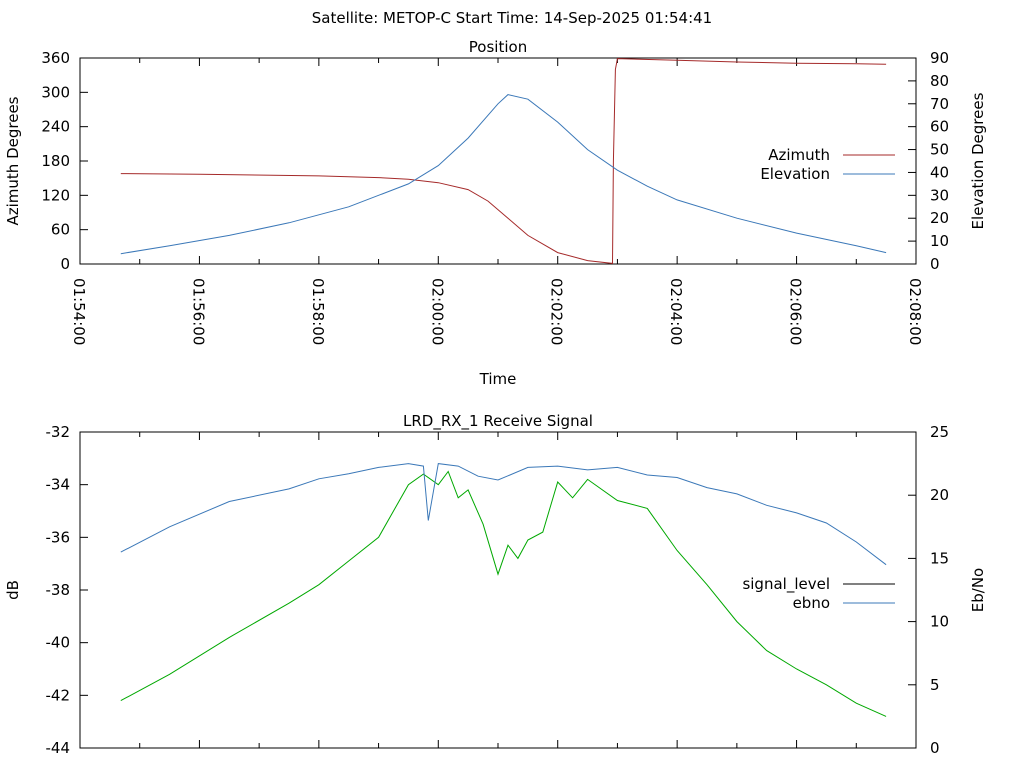  Describe the element at coordinates (318, 311) in the screenshot. I see `x-tick-label: 01:58:00` at that location.